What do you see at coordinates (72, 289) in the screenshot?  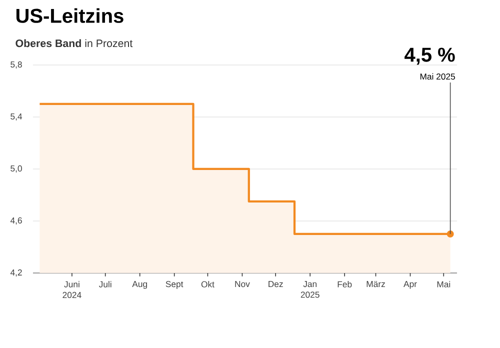 I see `x-tick-label: Juni 2024` at bounding box center [72, 289].